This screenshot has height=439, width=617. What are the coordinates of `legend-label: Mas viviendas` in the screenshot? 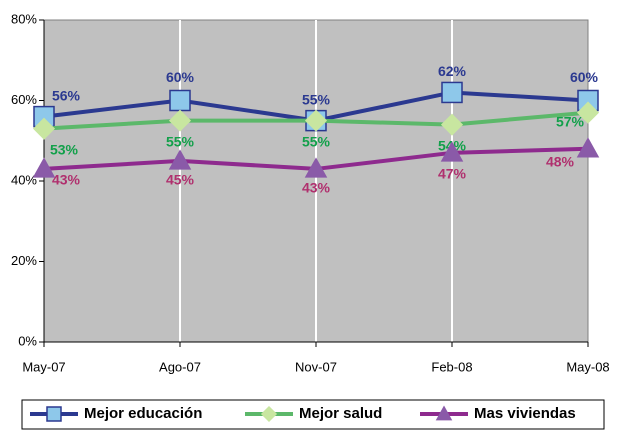 It's located at (525, 413).